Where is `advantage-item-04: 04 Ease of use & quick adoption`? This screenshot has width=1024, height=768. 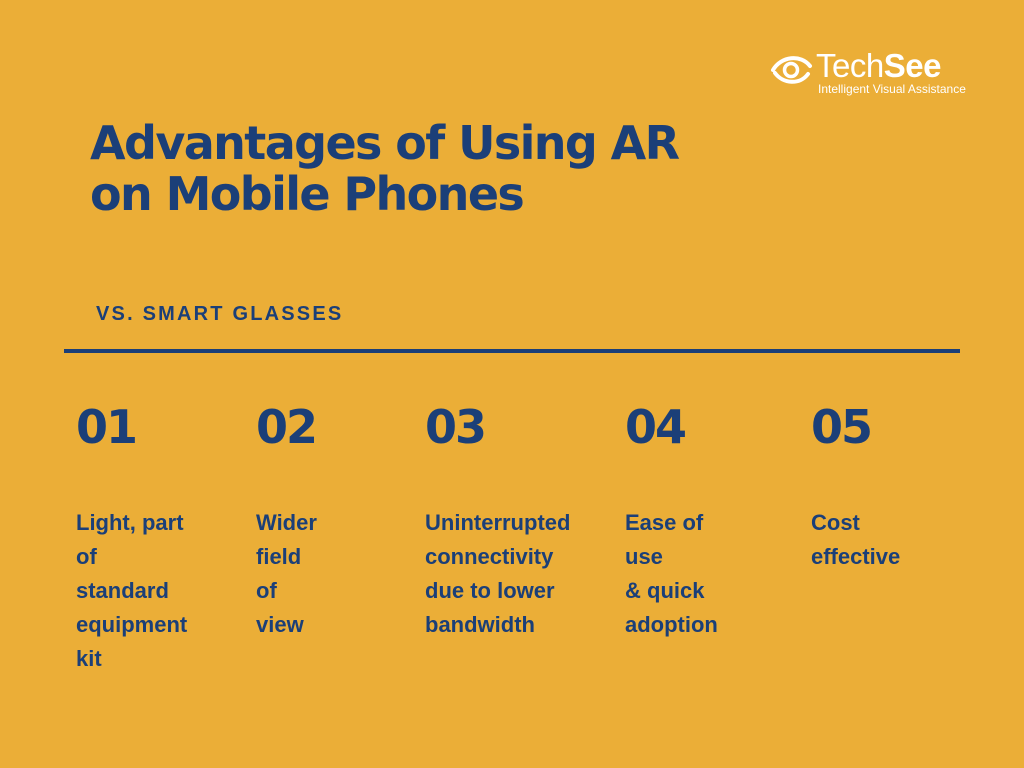
advantage-item-04: 04 Ease of use & quick adoption is located at coordinates (671, 518).